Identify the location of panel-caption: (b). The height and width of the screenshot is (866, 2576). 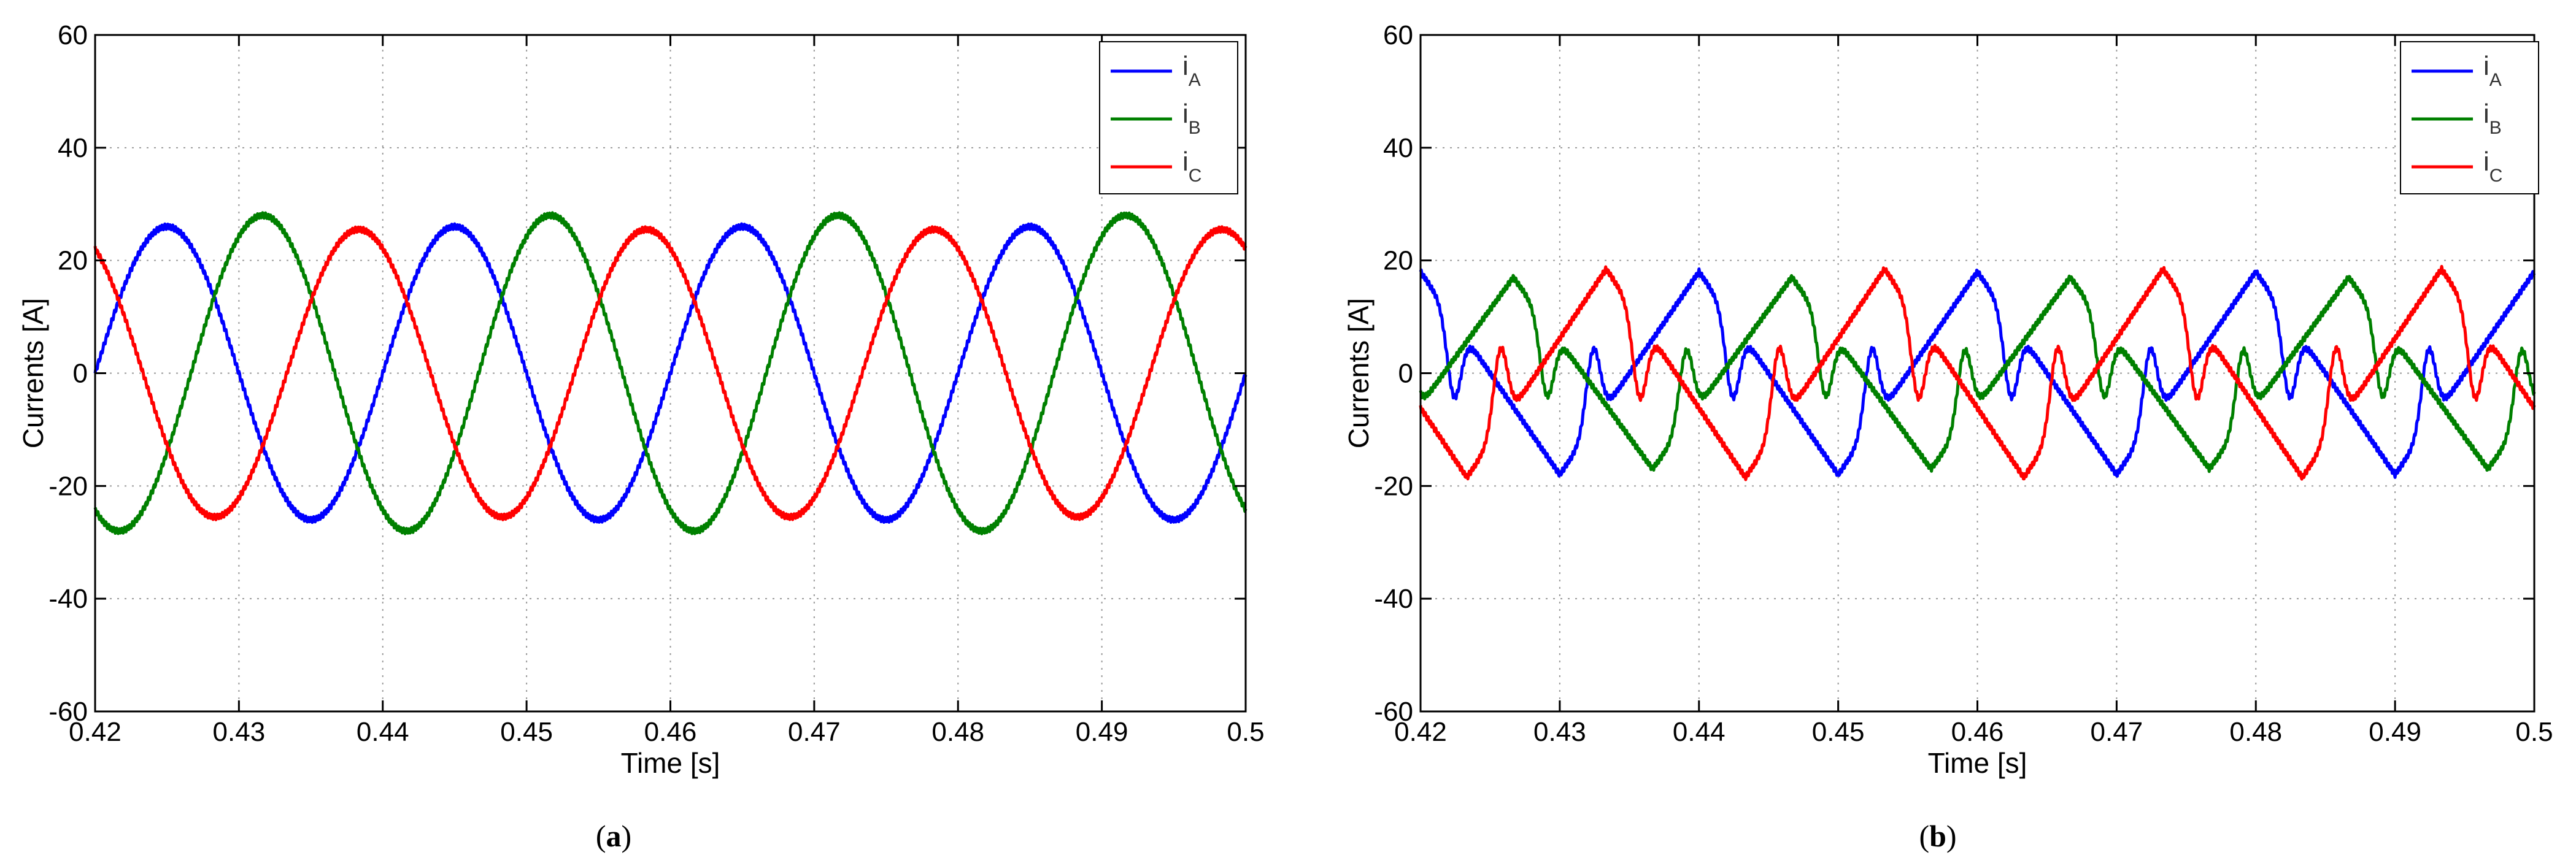
(1937, 836).